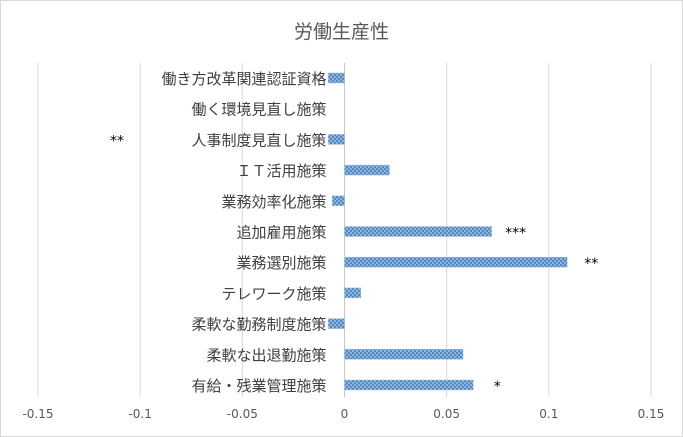 This screenshot has height=437, width=683. Describe the element at coordinates (273, 294) in the screenshot. I see `category-label: テレワーク施策` at that location.